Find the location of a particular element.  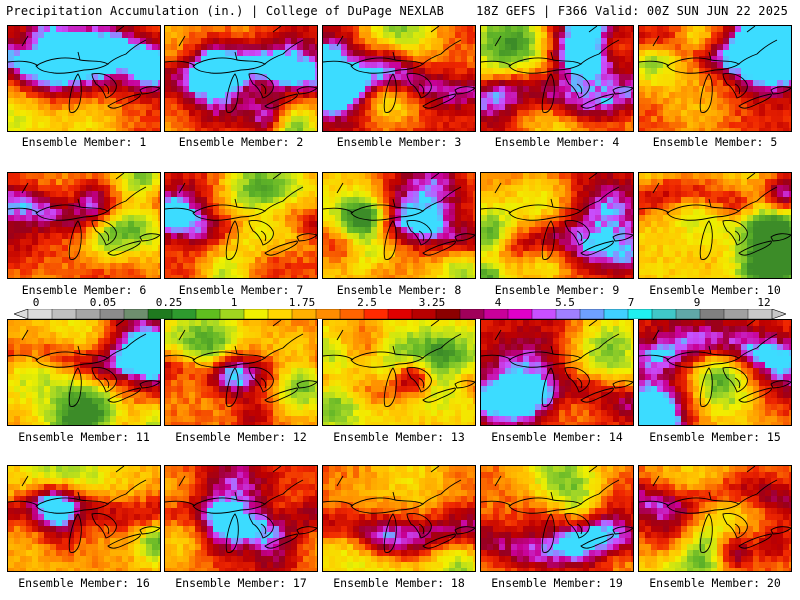

ensemble-member-label: Ensemble Member: 19 is located at coordinates (557, 583).